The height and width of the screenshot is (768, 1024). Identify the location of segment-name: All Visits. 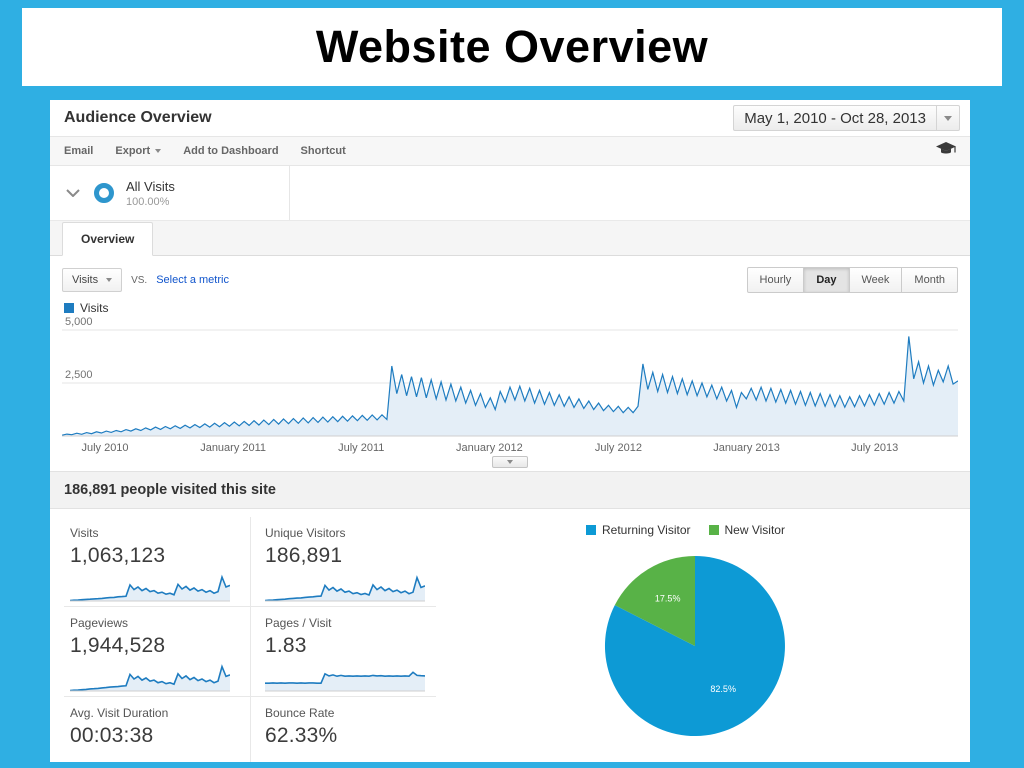
(150, 186).